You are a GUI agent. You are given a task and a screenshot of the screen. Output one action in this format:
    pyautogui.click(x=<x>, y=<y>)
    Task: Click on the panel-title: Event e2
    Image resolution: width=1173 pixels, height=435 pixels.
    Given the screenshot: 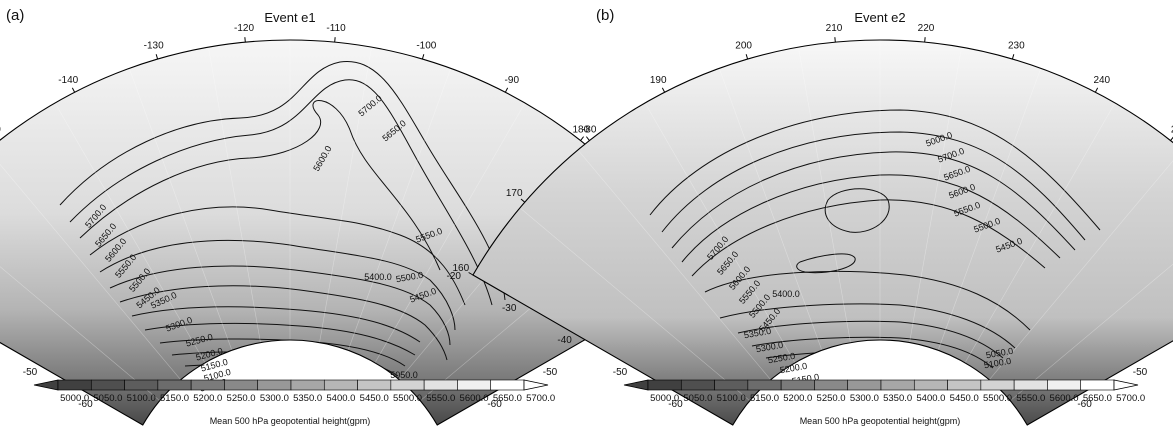 What is the action you would take?
    pyautogui.click(x=879, y=17)
    